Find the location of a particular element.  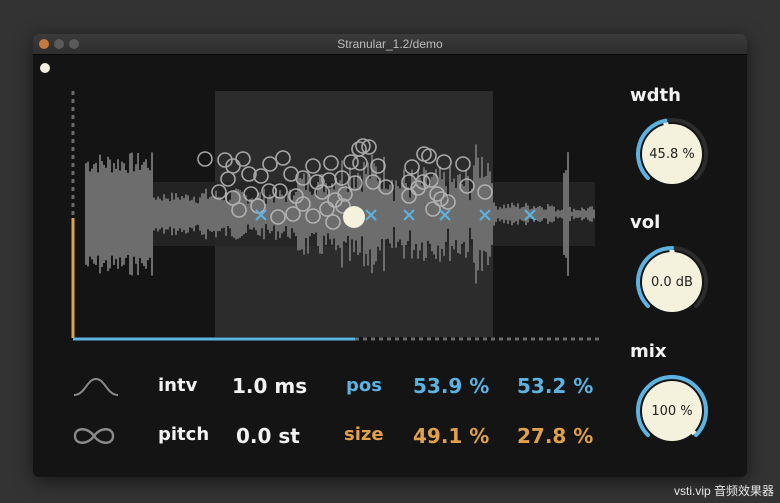

pos-value-1: 53.9 % is located at coordinates (451, 386).